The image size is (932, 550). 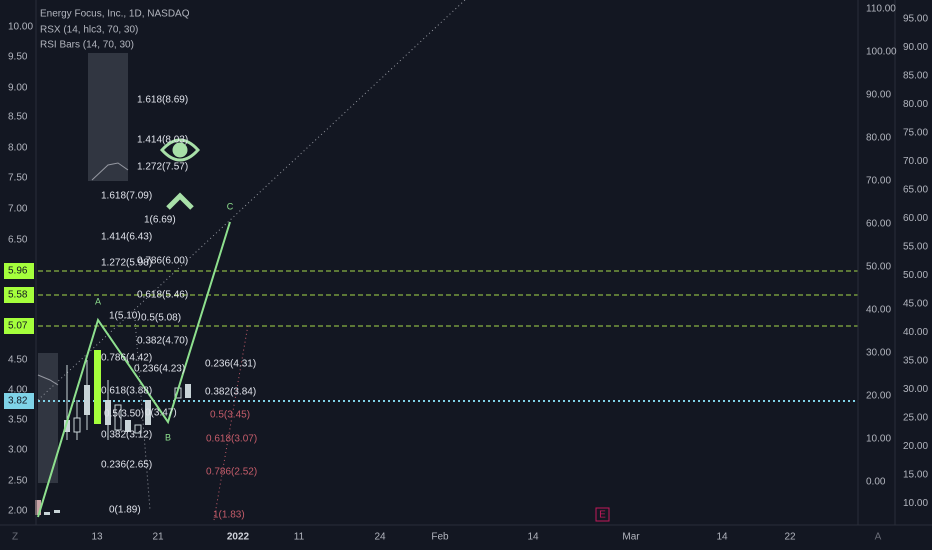 What do you see at coordinates (18, 117) in the screenshot?
I see `price-tick-label: 8.50` at bounding box center [18, 117].